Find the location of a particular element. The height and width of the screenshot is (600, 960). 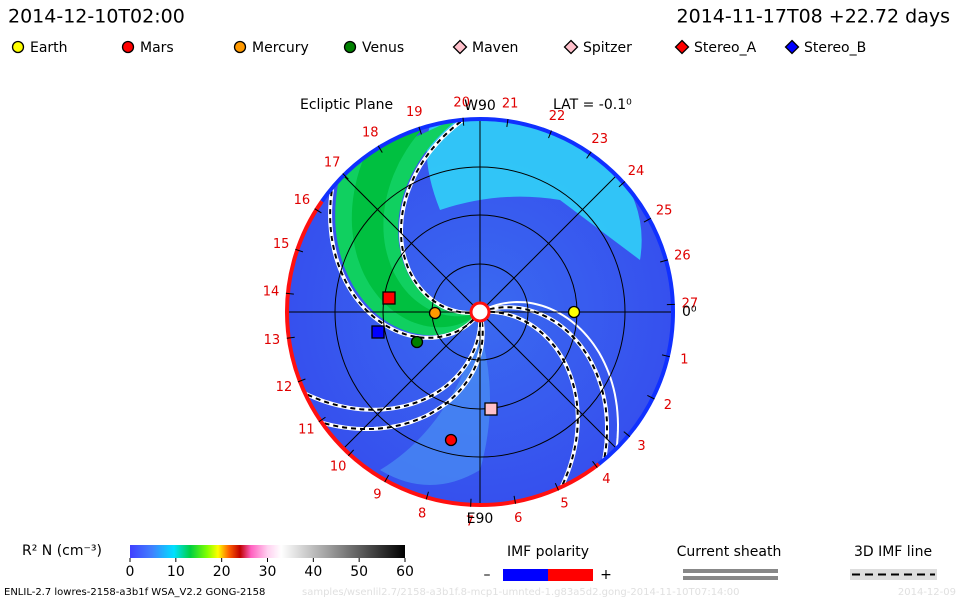

legend-label: Stereo_B is located at coordinates (835, 48).